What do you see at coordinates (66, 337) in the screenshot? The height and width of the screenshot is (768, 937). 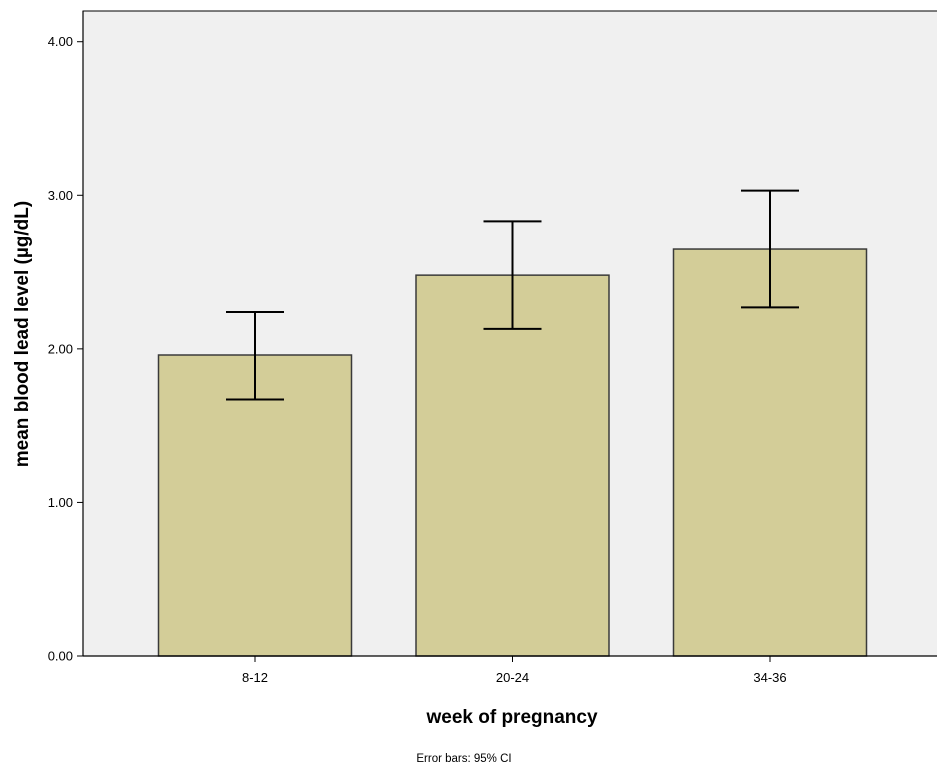 I see `y-axis: 0.00 1.00 2.00 3.00 4.00` at bounding box center [66, 337].